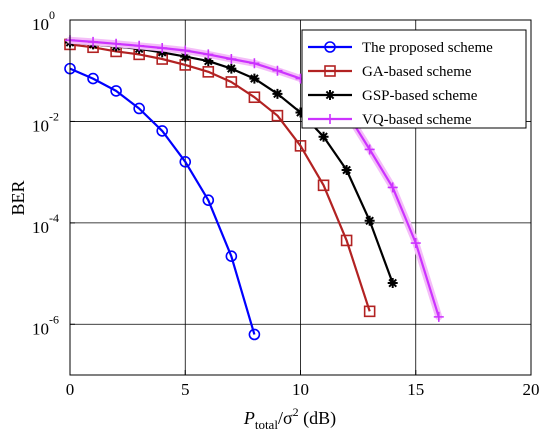  What do you see at coordinates (70, 389) in the screenshot?
I see `x-tick-label: 0` at bounding box center [70, 389].